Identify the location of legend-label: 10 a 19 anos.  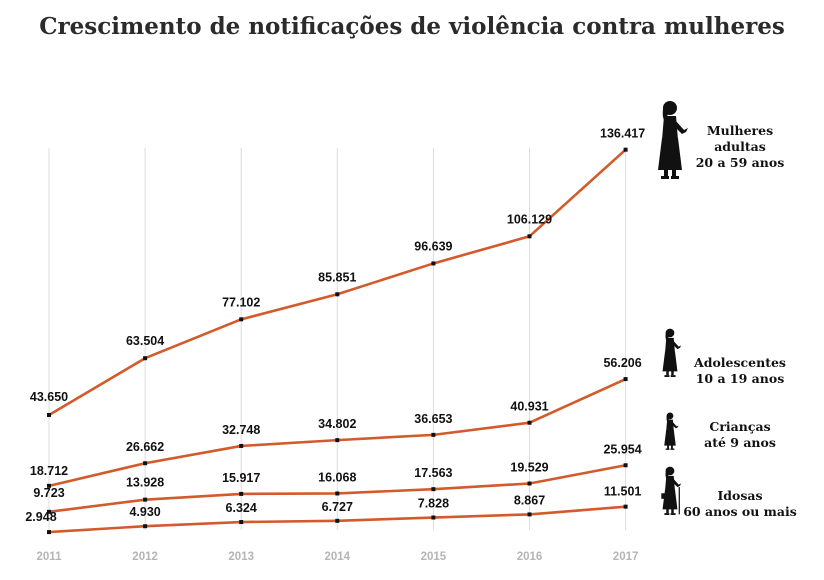
(740, 378).